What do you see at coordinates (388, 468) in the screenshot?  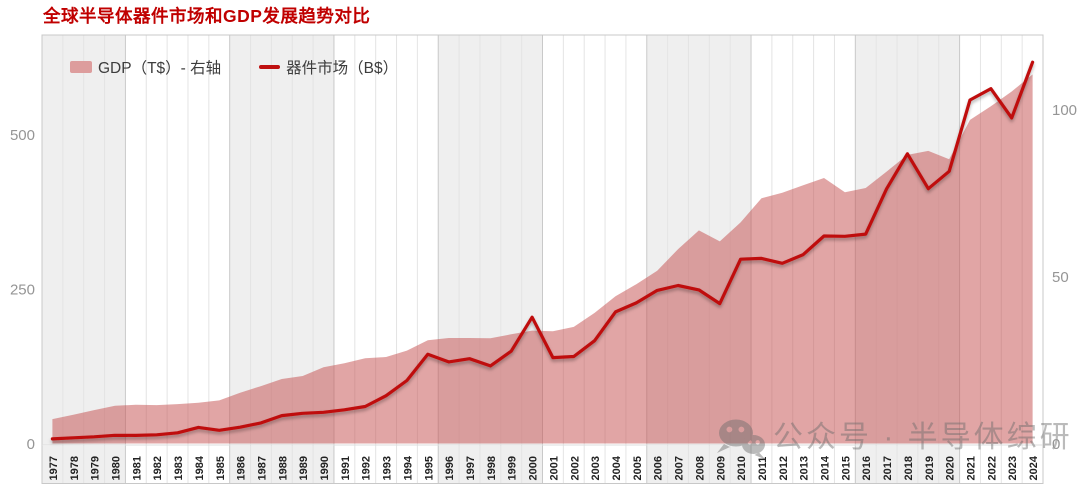 I see `svg-text: 1993` at bounding box center [388, 468].